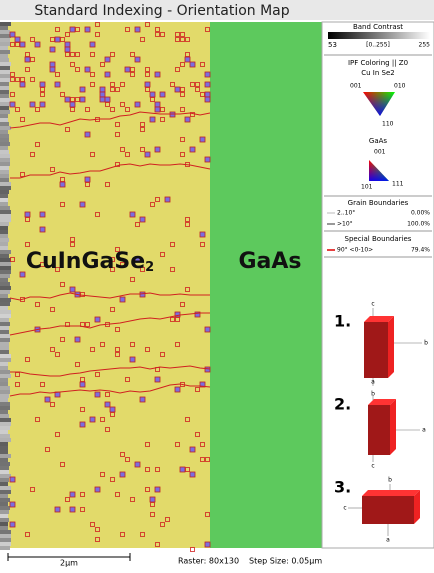  I want to click on ipf-corner: 111, so click(398, 184).